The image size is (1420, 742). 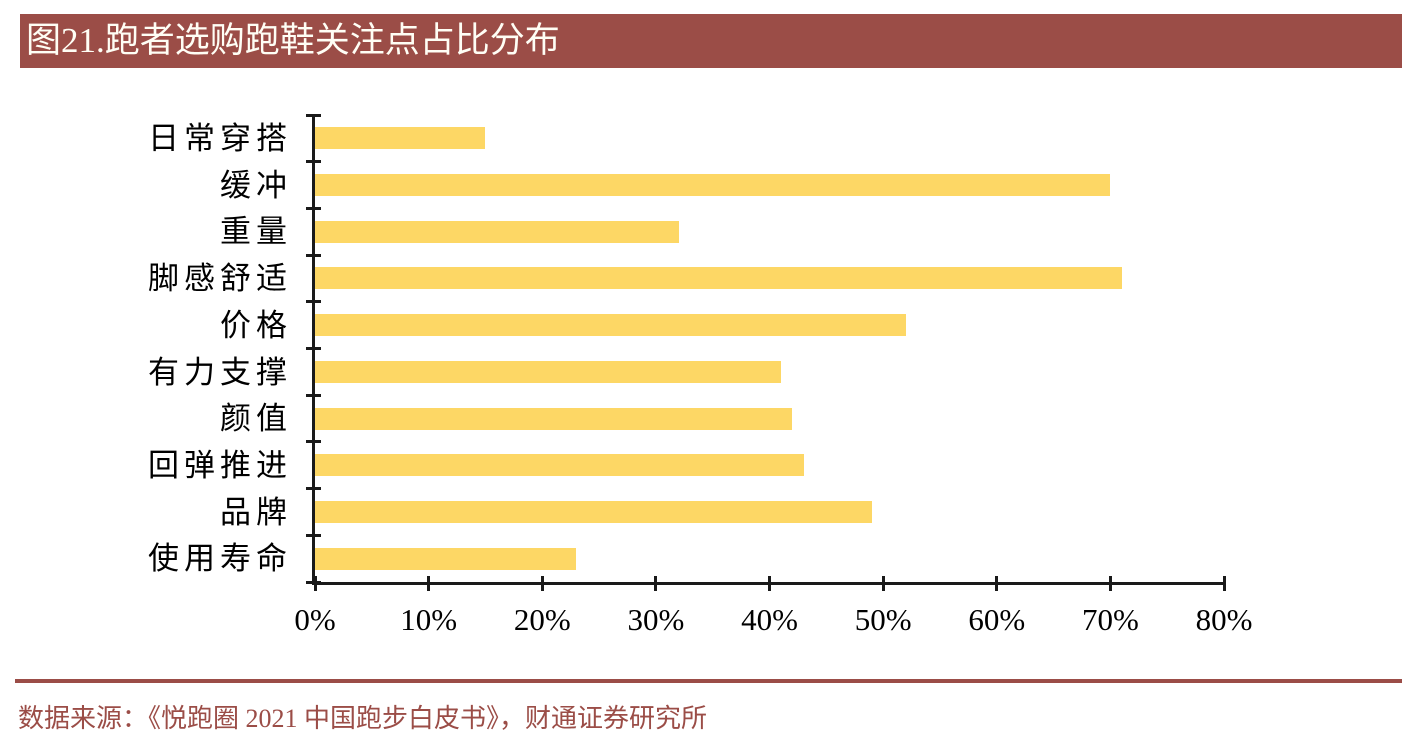 I want to click on category-label: 回弹推进, so click(x=220, y=465).